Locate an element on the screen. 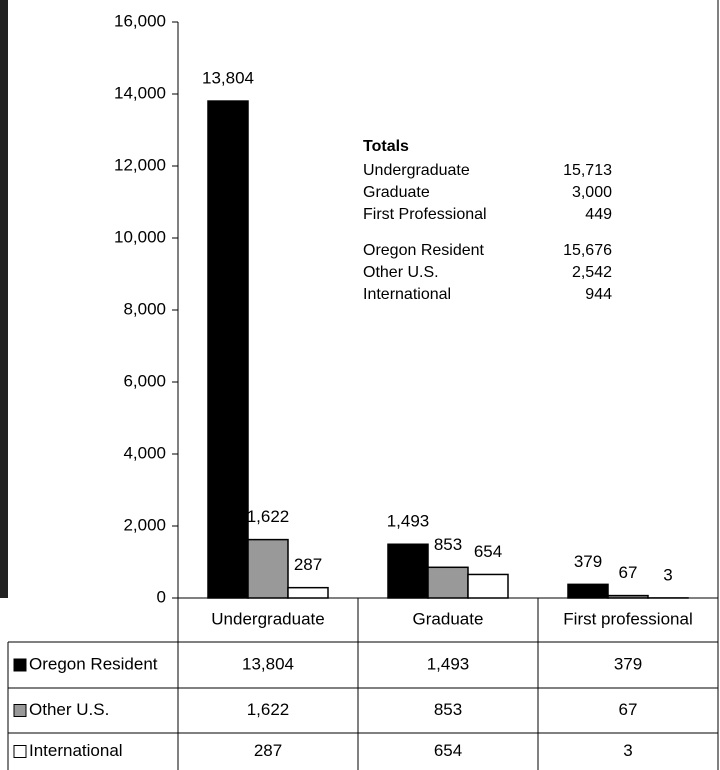 Image resolution: width=720 pixels, height=770 pixels. annotation-value: 944 is located at coordinates (598, 294).